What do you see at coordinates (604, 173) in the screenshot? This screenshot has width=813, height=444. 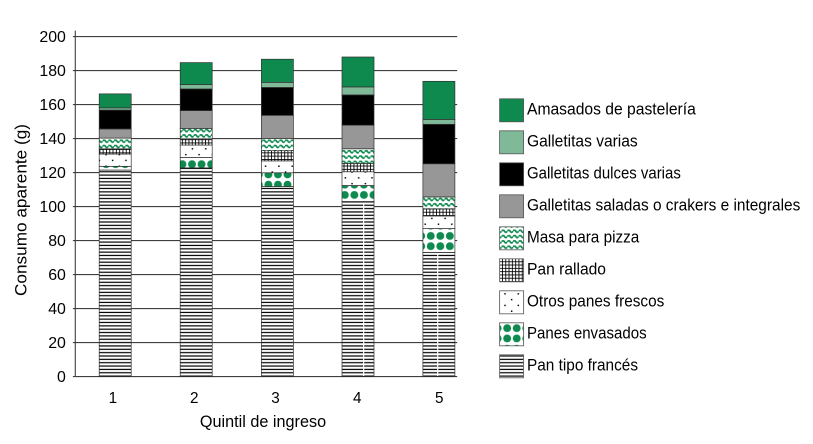 I see `svg-text: Galletitas dulces varias` at bounding box center [604, 173].